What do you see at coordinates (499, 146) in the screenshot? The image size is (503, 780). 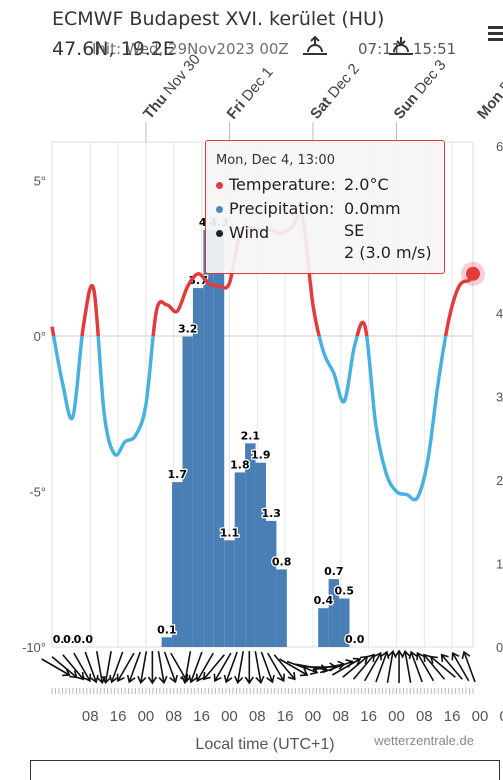 I see `y-tick-label-right: 6` at bounding box center [499, 146].